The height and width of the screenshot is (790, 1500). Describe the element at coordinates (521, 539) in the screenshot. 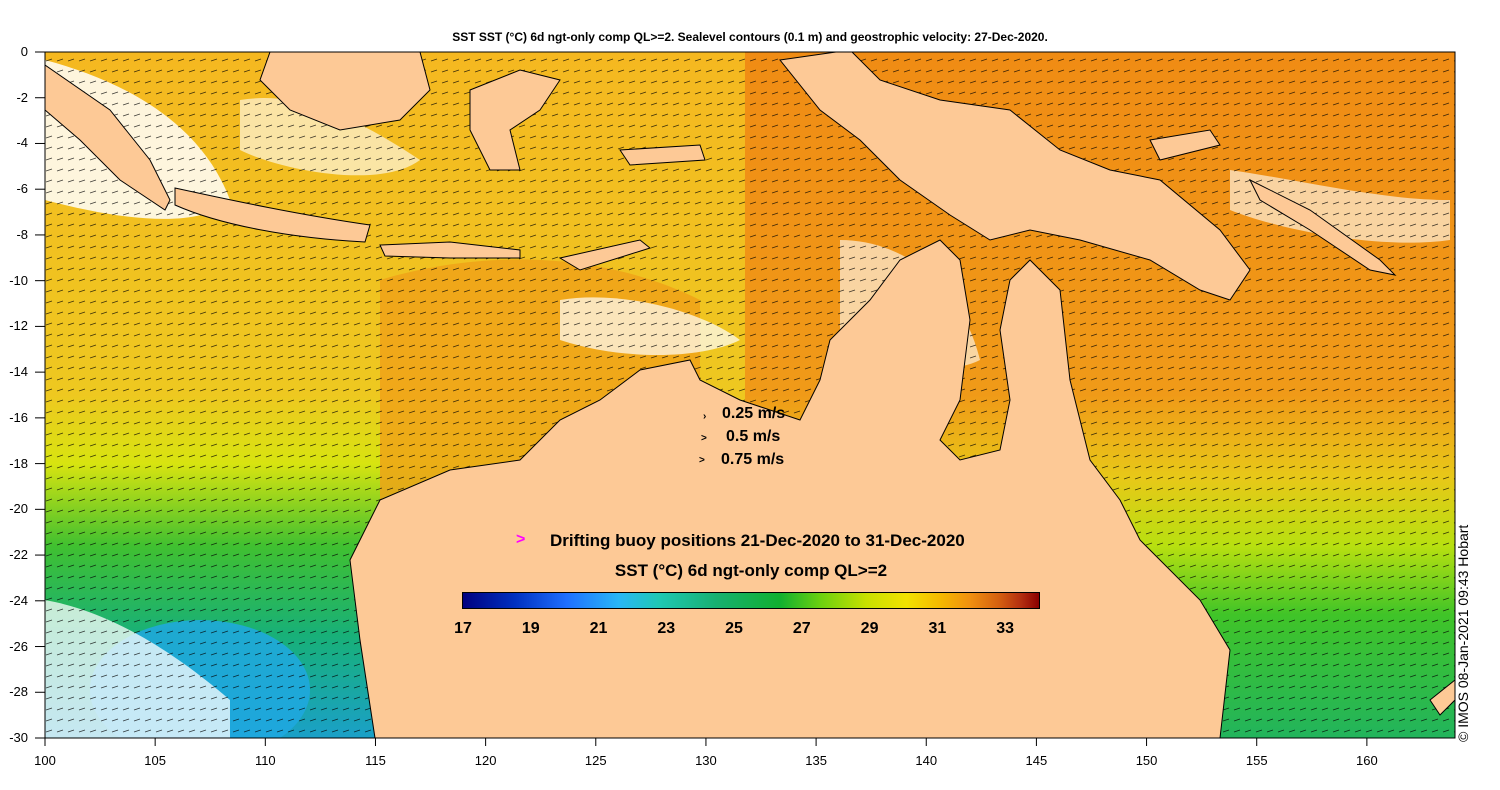

I see `buoy-marker-icon: >` at that location.